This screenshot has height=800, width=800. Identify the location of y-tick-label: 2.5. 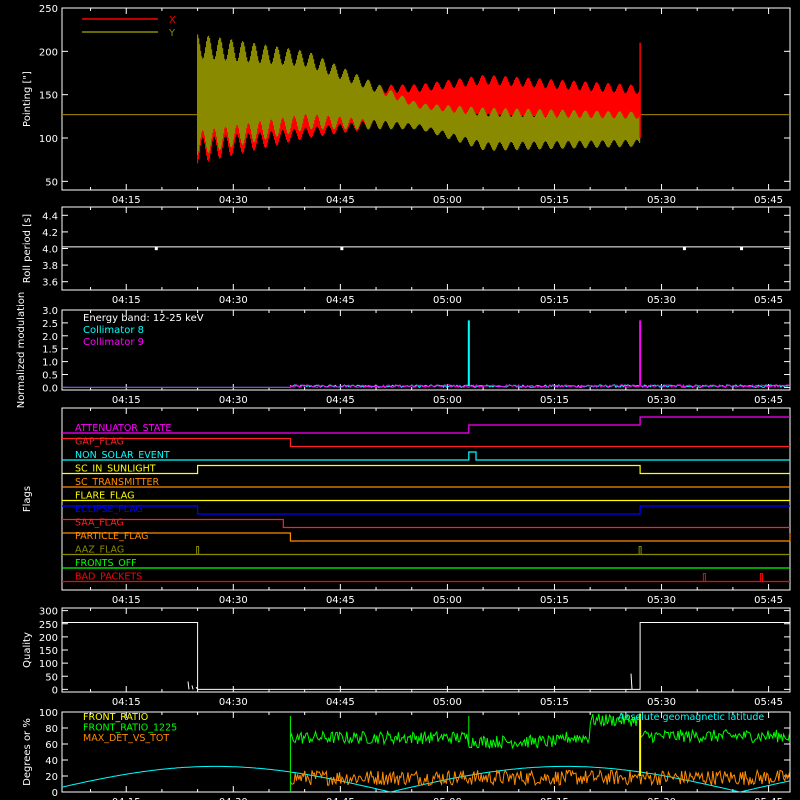
(50, 324).